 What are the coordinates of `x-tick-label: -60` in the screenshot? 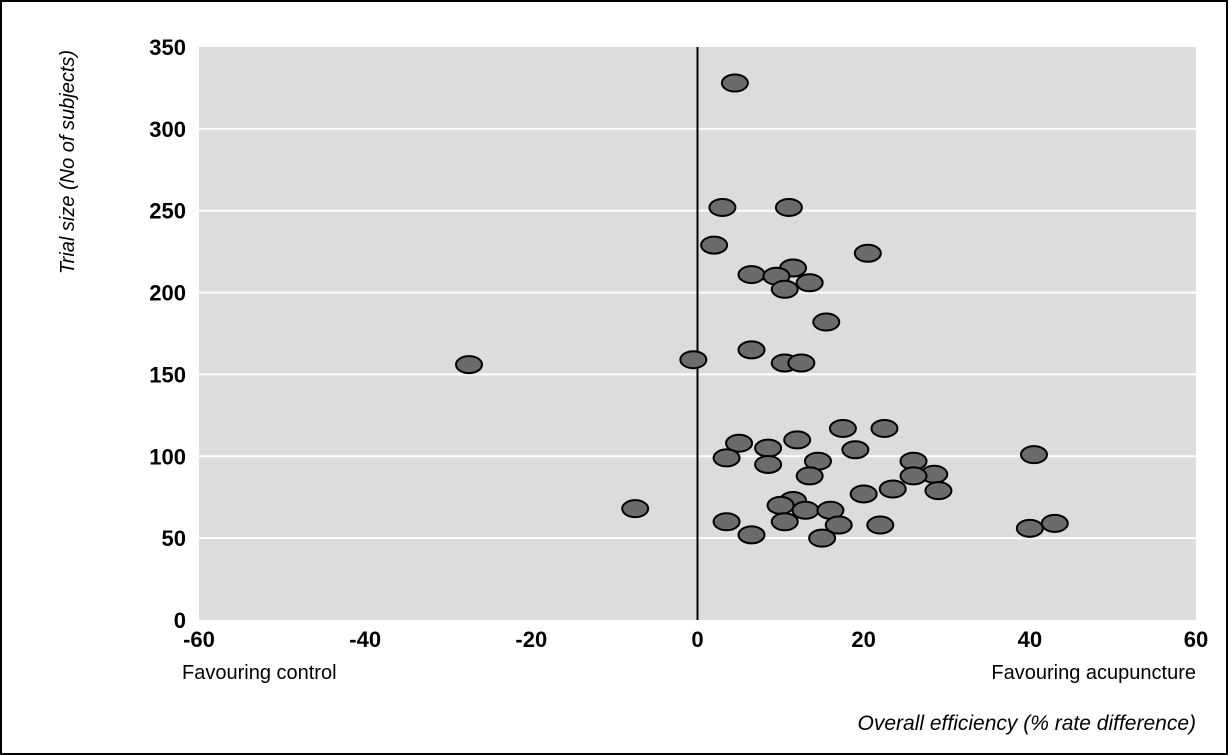 It's located at (199, 639).